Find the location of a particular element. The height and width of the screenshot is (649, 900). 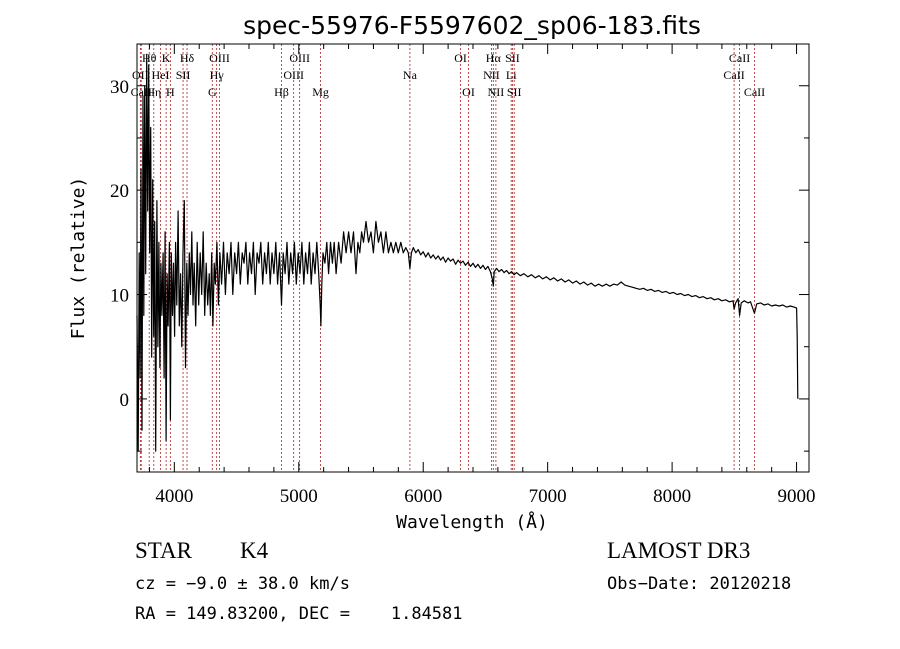

y-tick-label: 30 is located at coordinates (119, 87).